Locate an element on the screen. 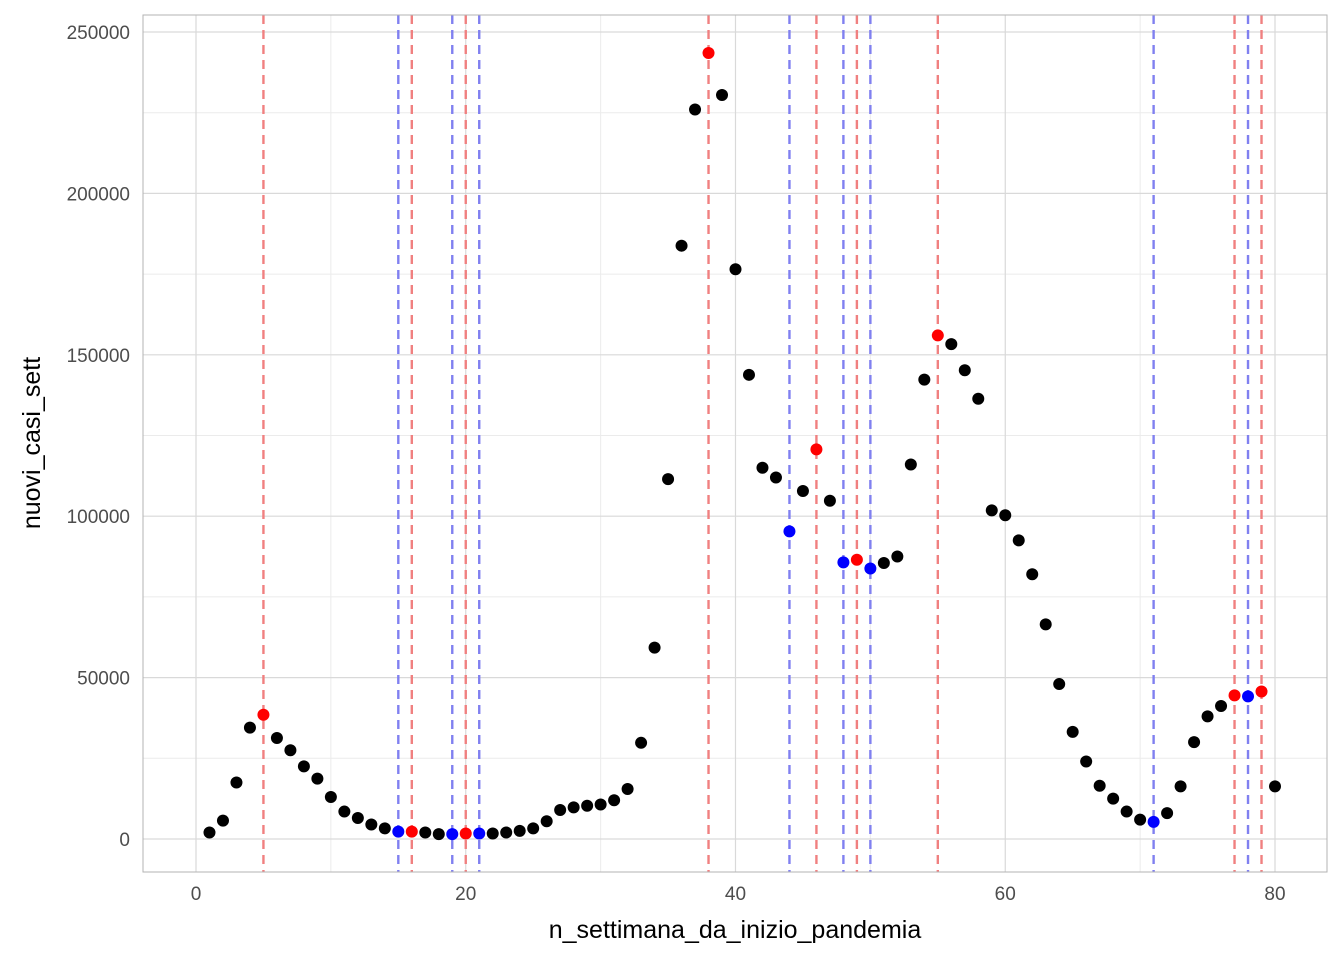 This screenshot has width=1344, height=960. y-tick-label: 150000 is located at coordinates (98, 356).